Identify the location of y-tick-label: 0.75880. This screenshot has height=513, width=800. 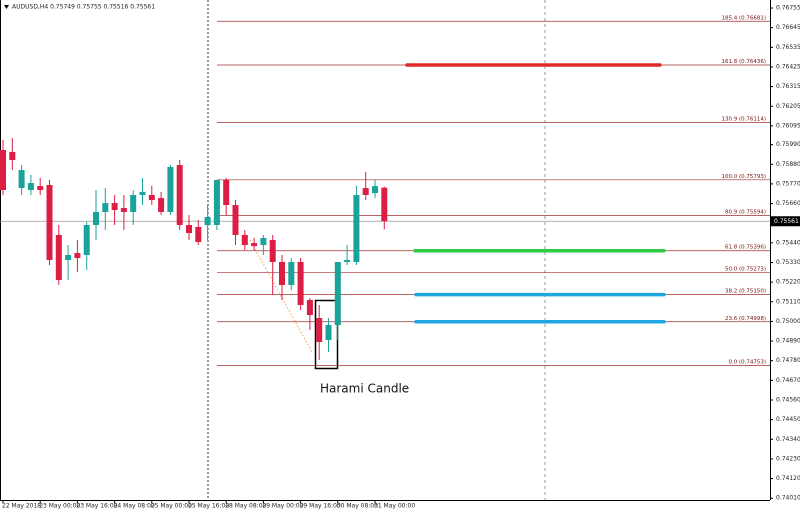
(788, 164).